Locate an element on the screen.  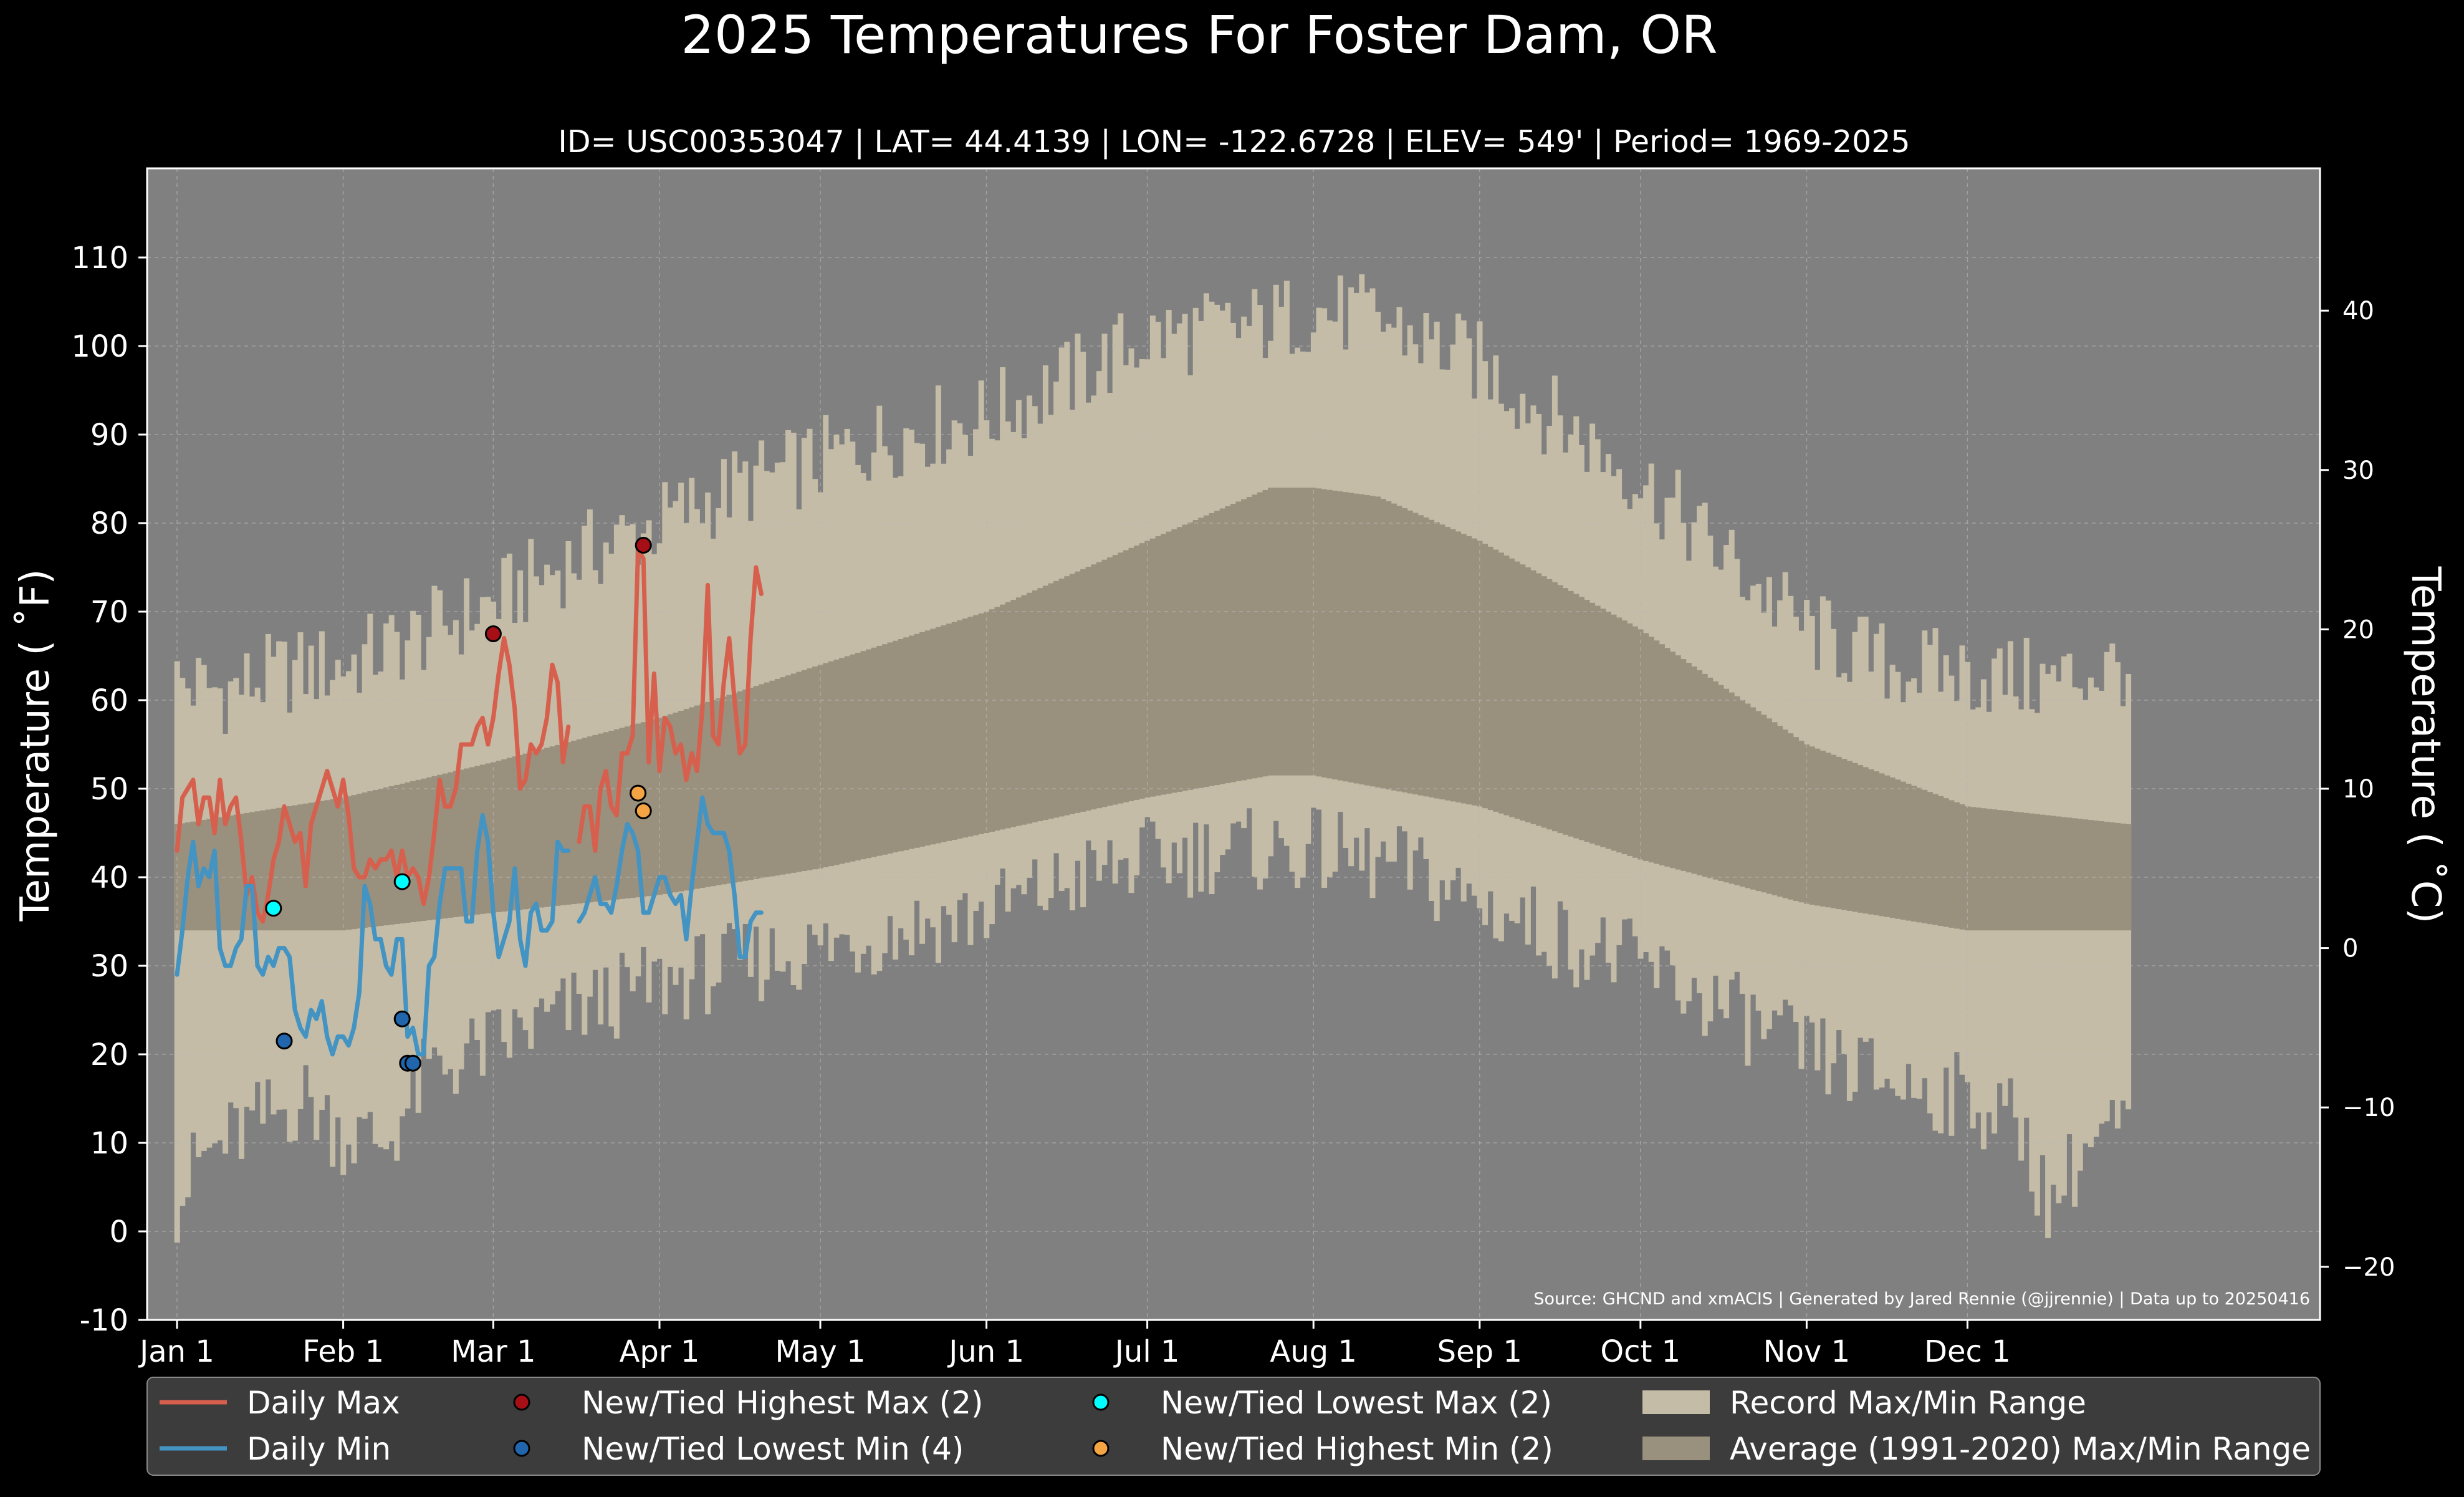
record-markers is located at coordinates (568, 589).